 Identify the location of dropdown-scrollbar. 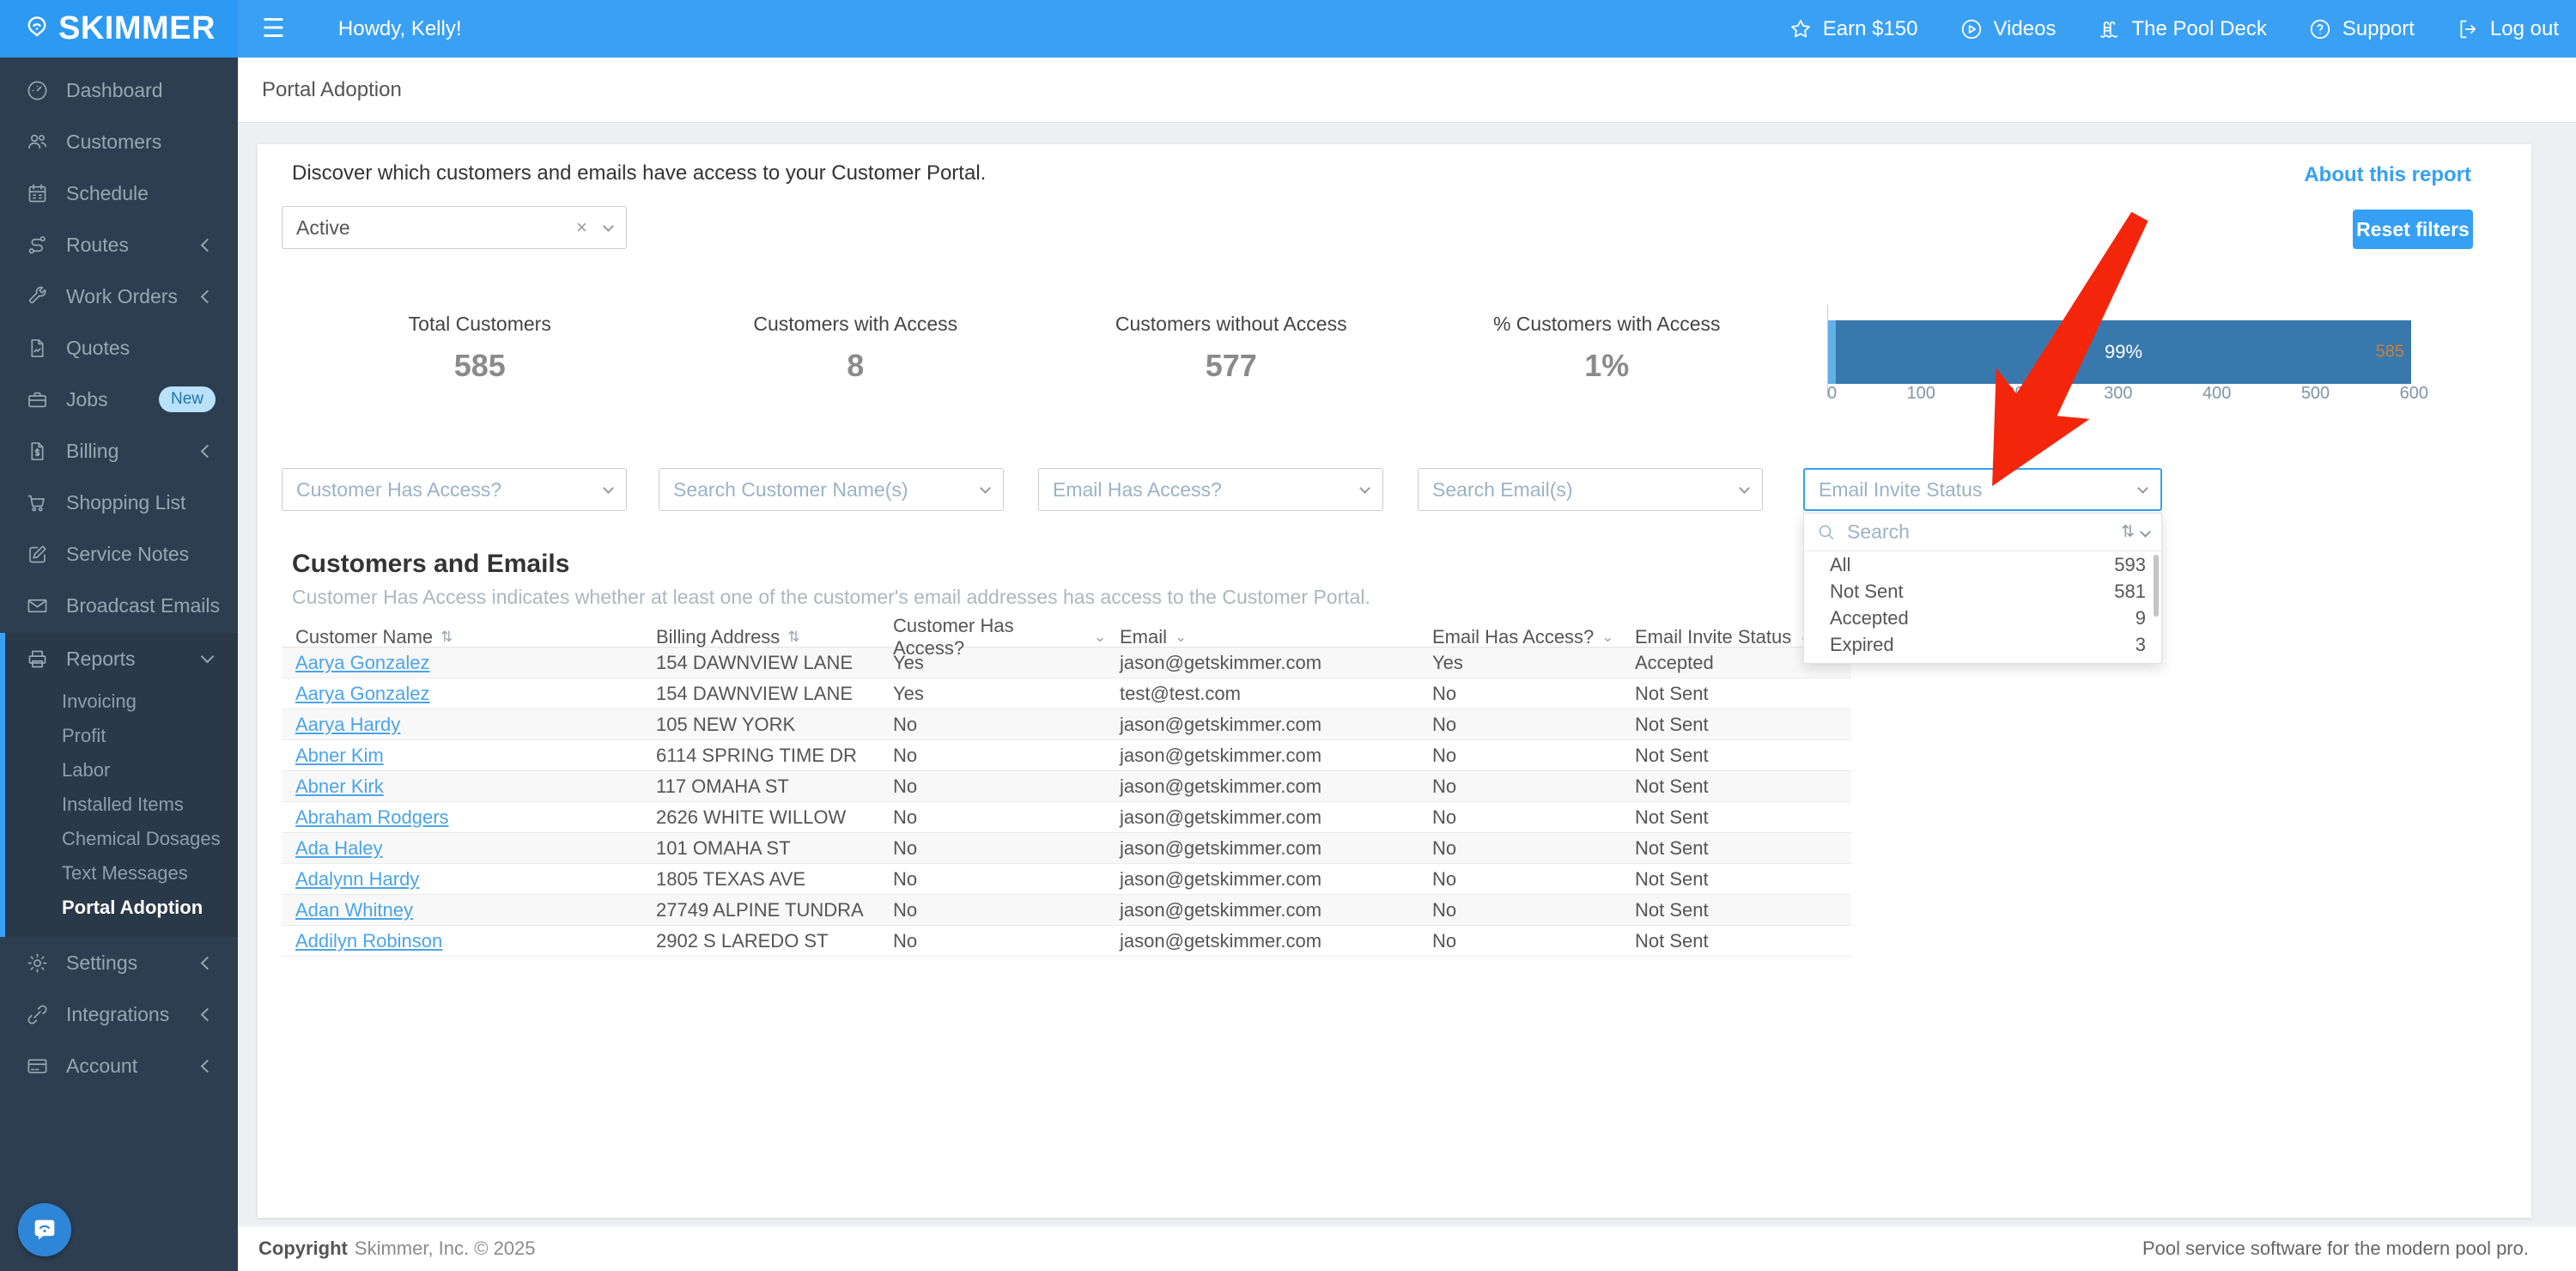
(2156, 586).